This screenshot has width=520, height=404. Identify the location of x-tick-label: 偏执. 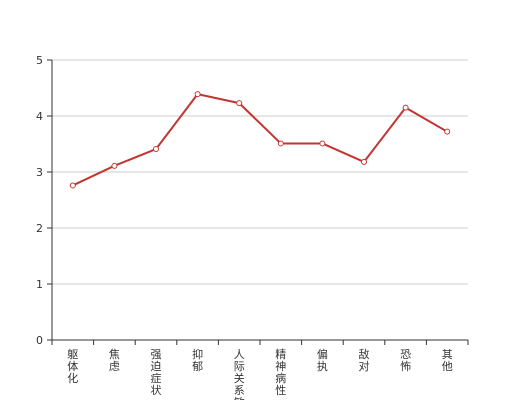
(322, 360).